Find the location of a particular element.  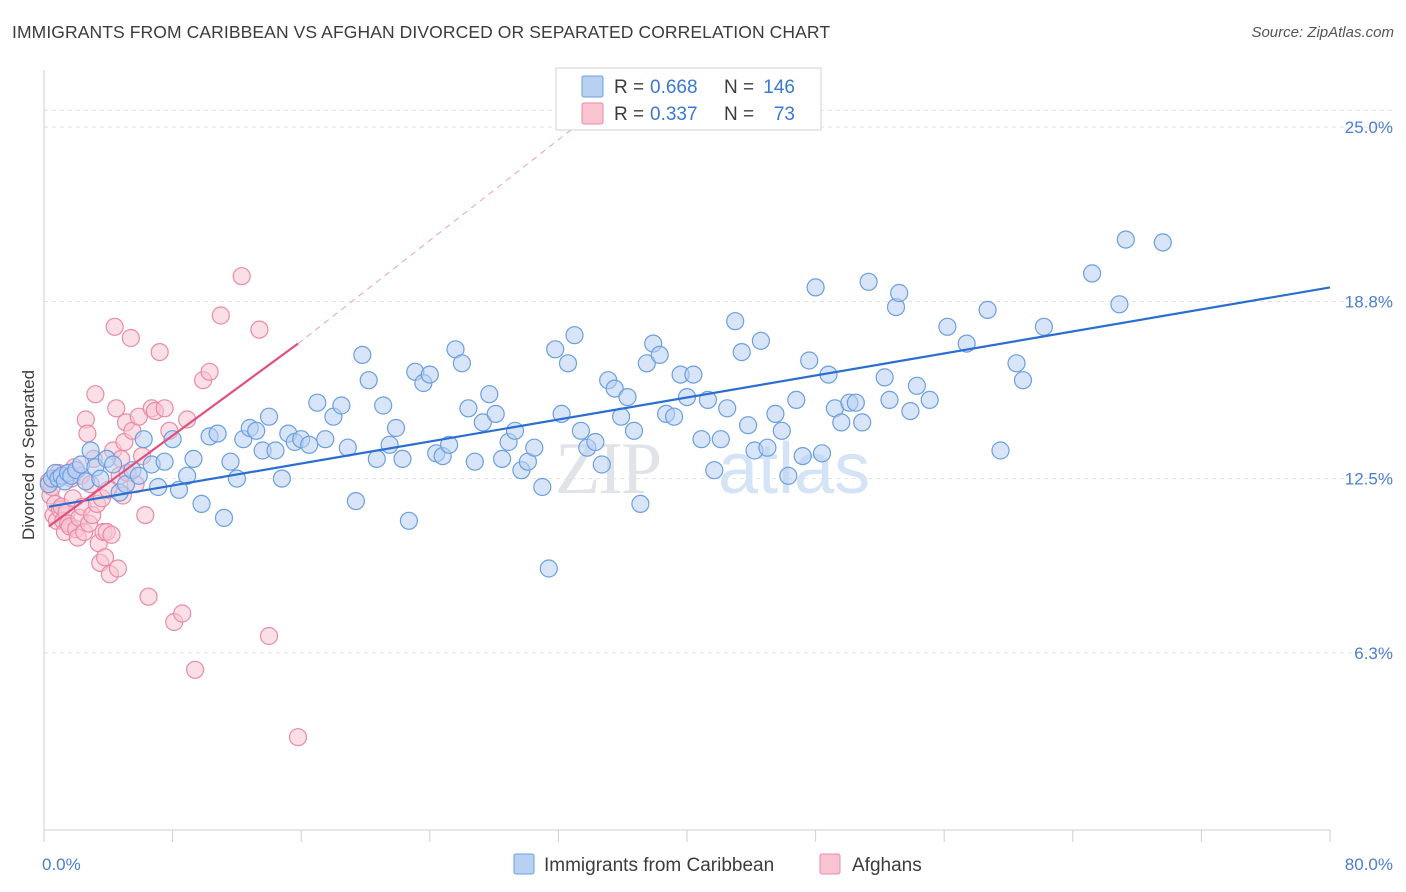

legend-r-value-1: 0.668 is located at coordinates (674, 87).